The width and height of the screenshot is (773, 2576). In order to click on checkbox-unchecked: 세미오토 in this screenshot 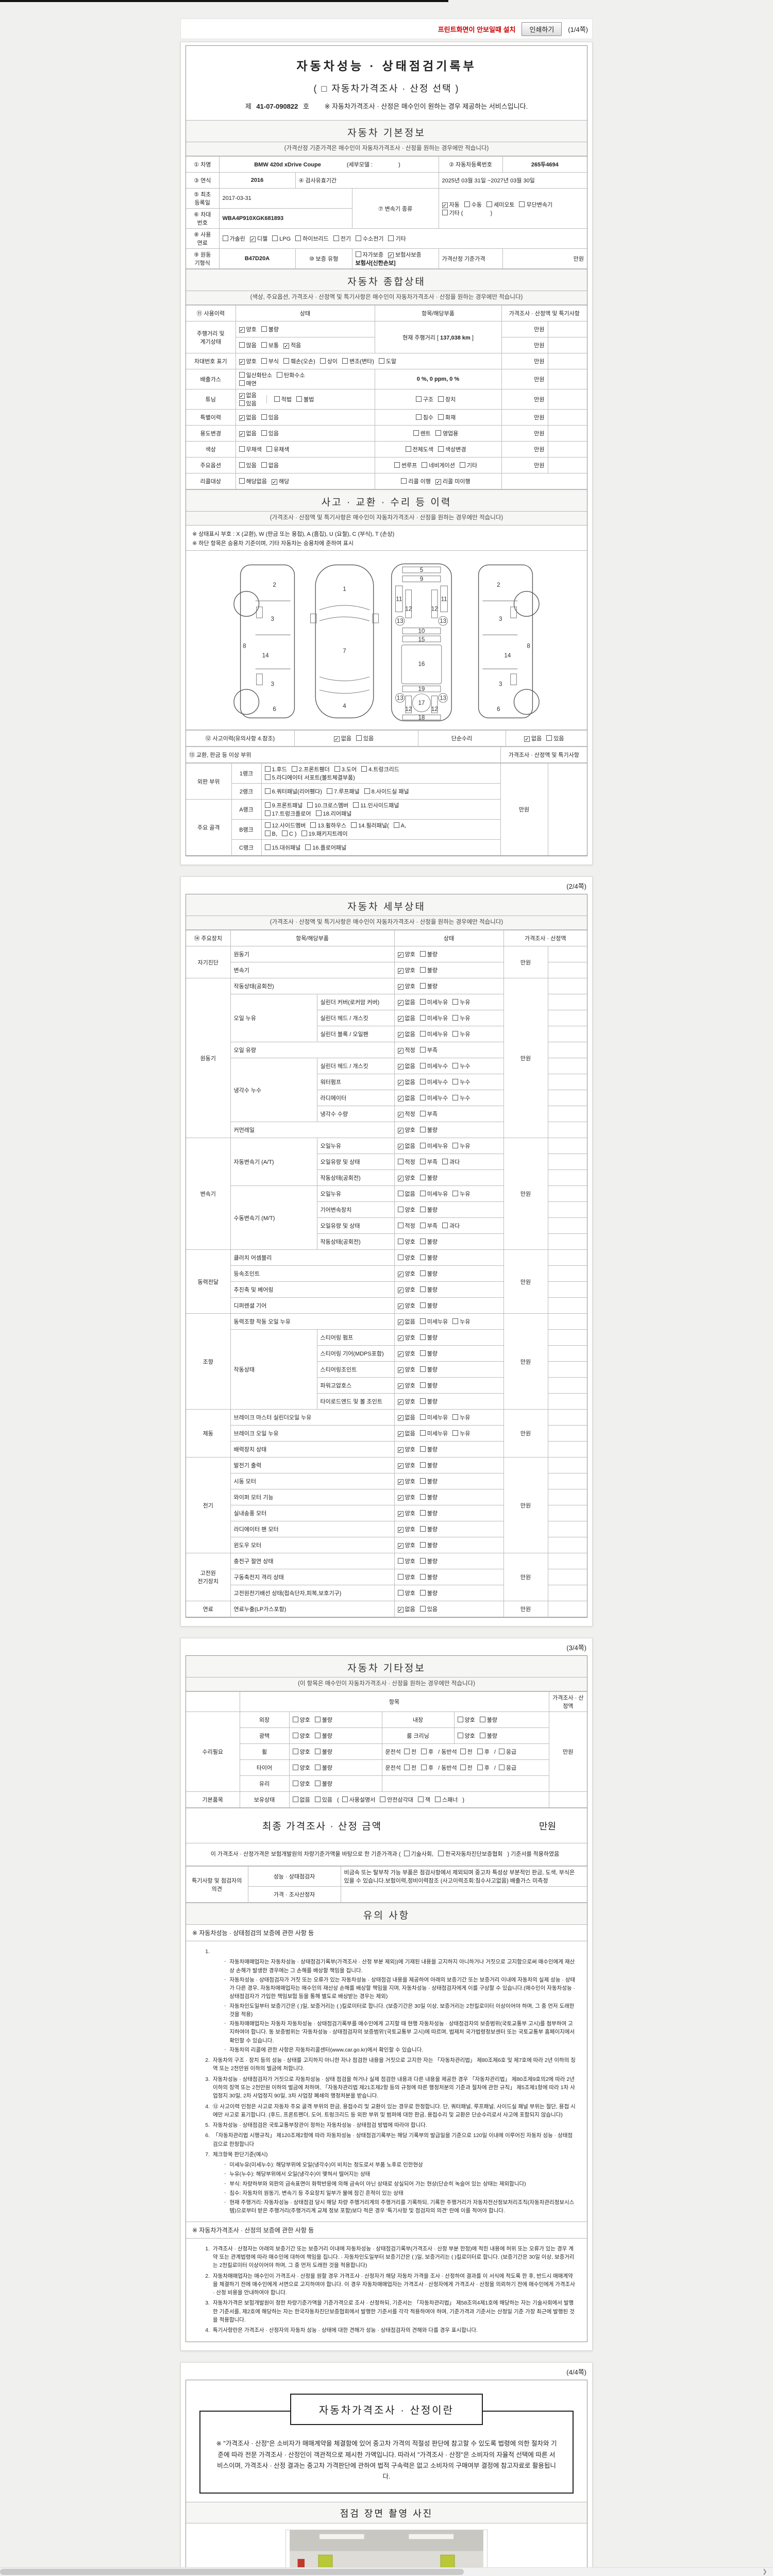, I will do `click(500, 204)`.